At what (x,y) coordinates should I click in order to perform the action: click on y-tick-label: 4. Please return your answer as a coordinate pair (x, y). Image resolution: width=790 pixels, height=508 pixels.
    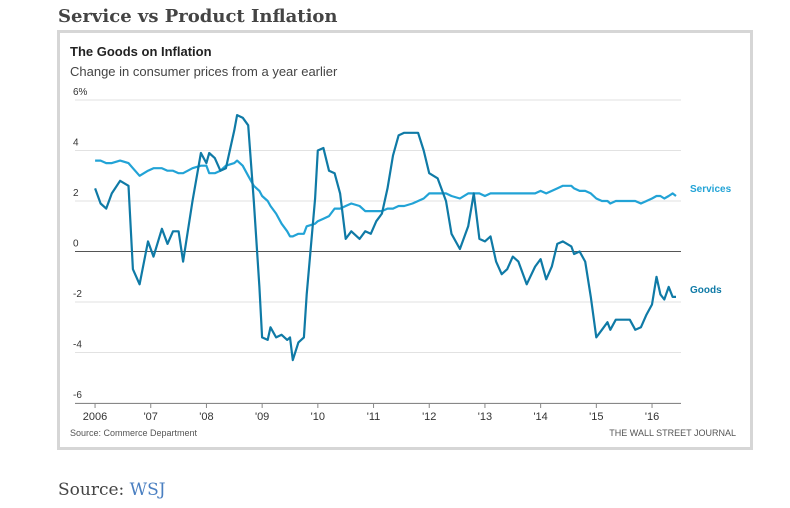
    Looking at the image, I should click on (76, 143).